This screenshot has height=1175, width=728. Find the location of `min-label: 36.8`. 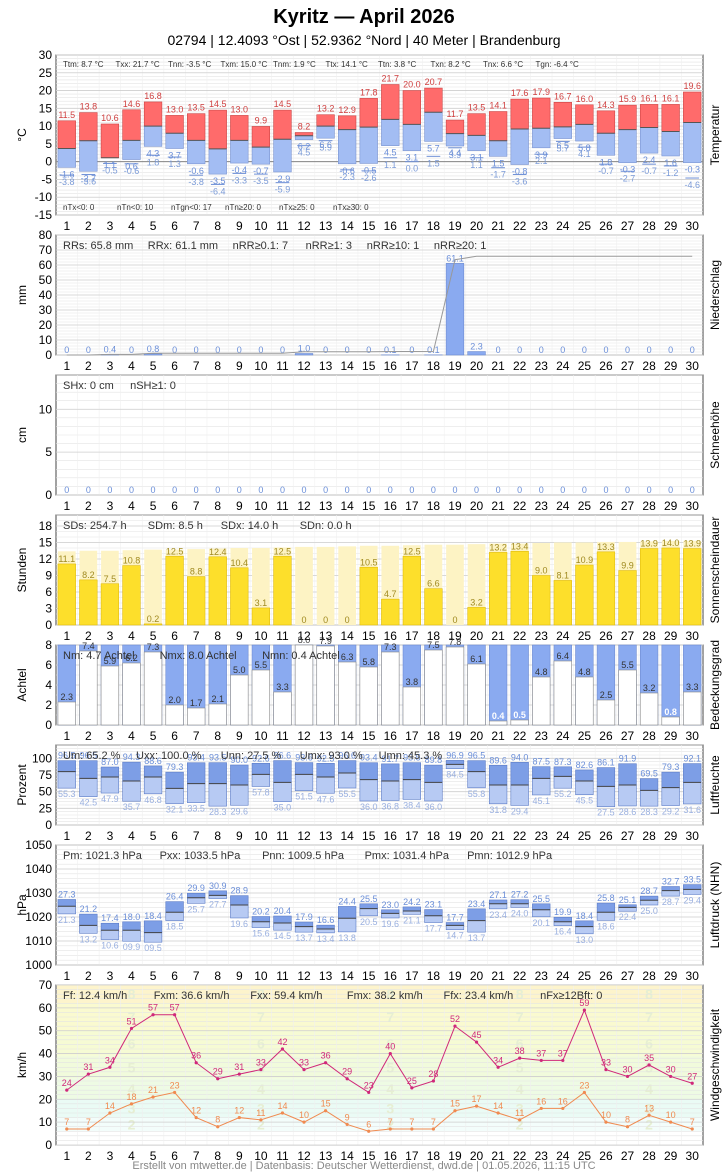

min-label: 36.8 is located at coordinates (391, 806).